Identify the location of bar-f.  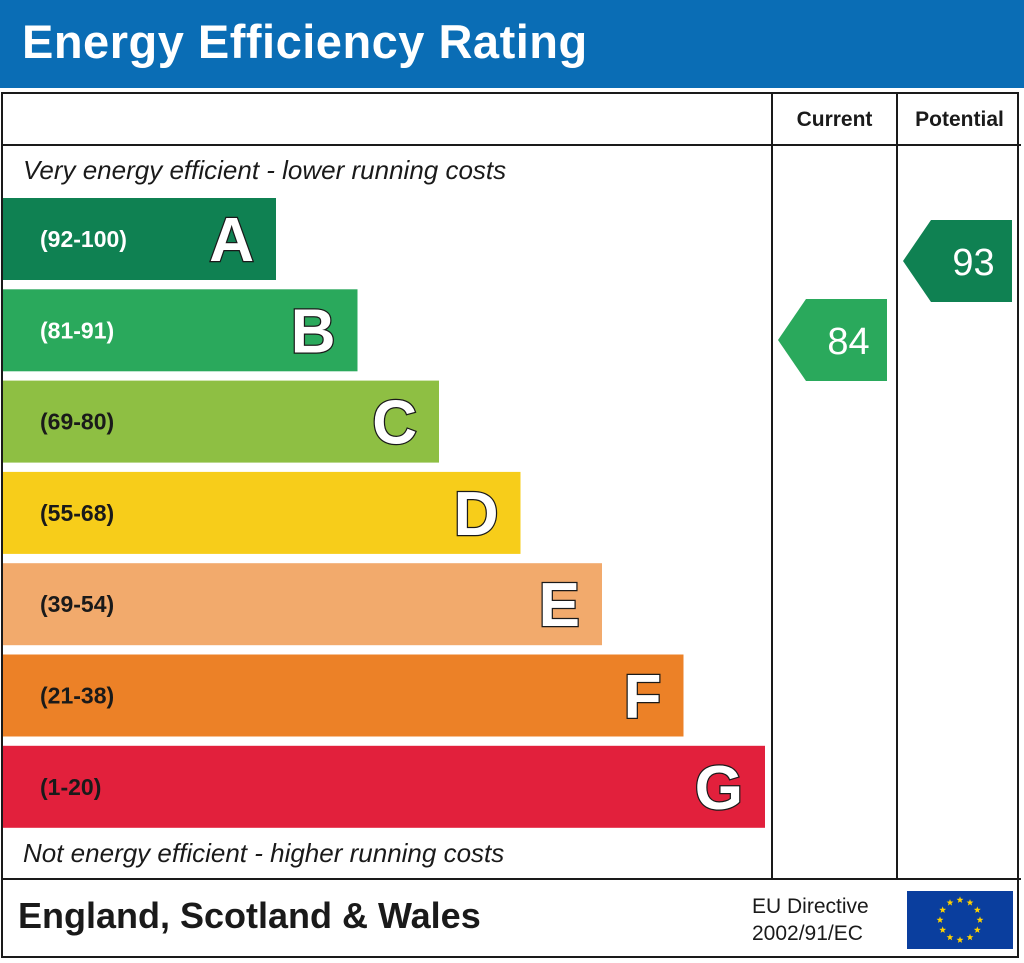
(343, 695).